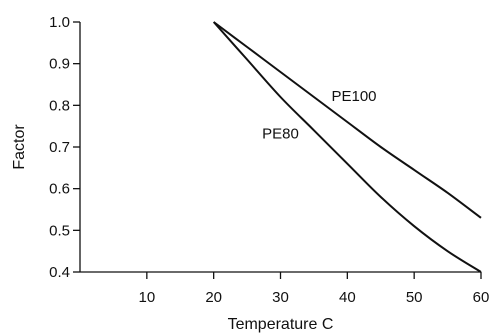  Describe the element at coordinates (347, 297) in the screenshot. I see `x-tick-label: 40` at that location.